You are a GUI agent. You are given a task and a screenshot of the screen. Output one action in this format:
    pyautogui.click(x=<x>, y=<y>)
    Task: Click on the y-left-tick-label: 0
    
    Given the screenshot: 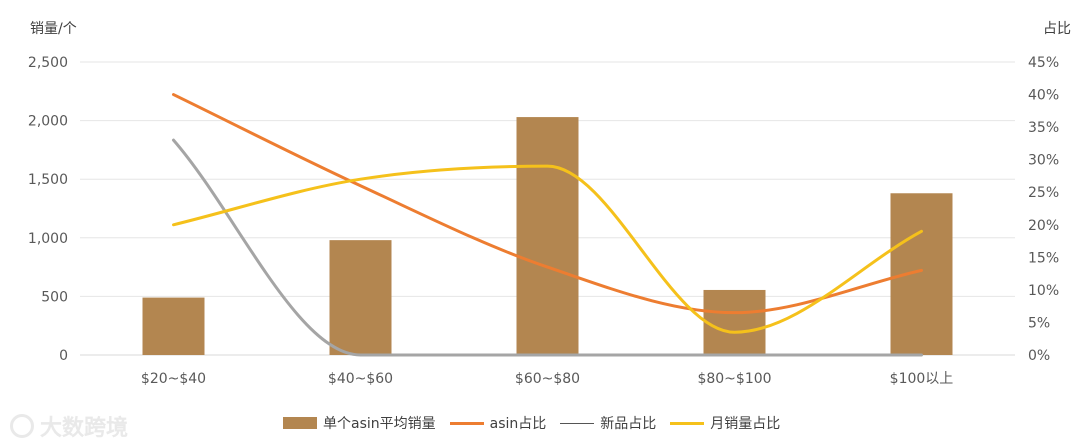 What is the action you would take?
    pyautogui.click(x=63, y=356)
    